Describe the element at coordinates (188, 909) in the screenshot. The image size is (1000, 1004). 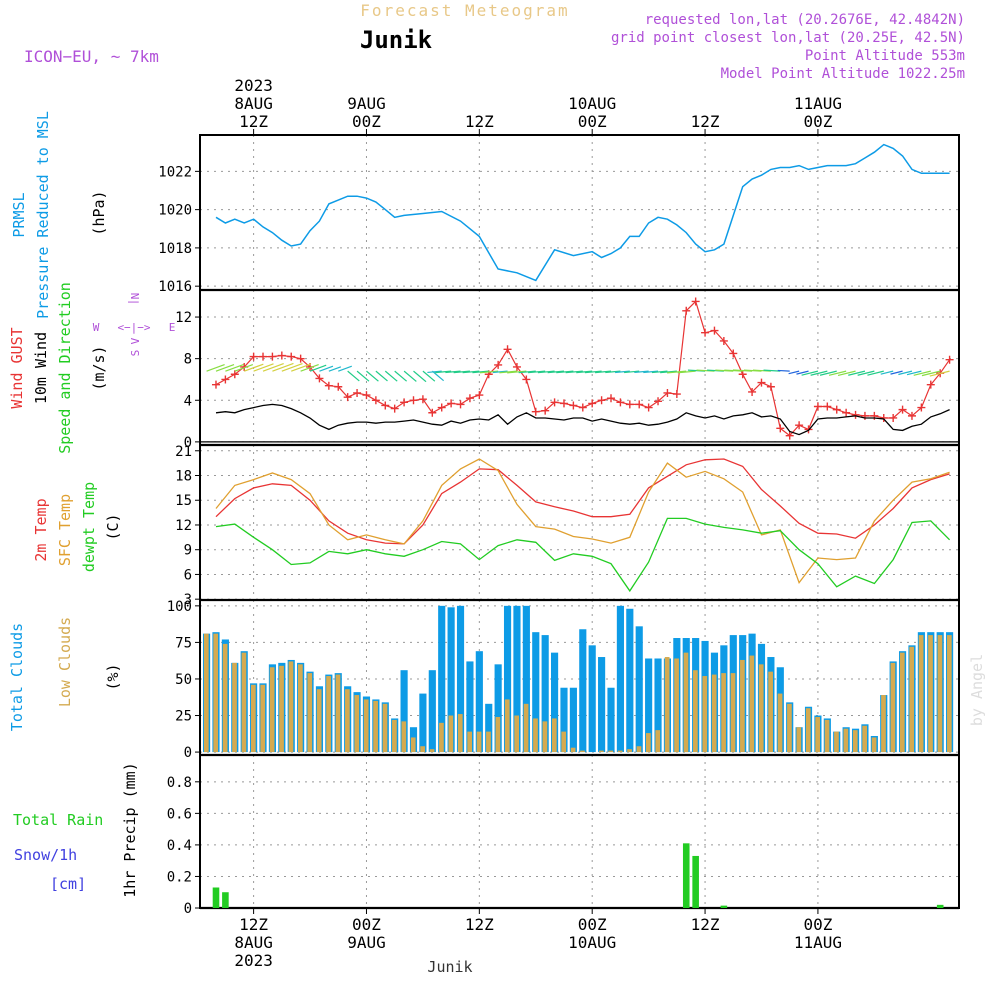
I see `y-tick-label: 0` at that location.